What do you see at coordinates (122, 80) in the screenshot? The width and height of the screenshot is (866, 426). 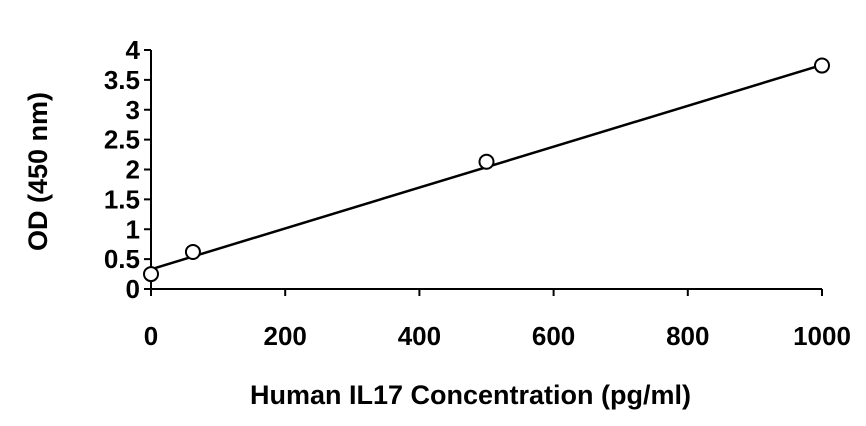 I see `y-tick-label: 3.5` at bounding box center [122, 80].